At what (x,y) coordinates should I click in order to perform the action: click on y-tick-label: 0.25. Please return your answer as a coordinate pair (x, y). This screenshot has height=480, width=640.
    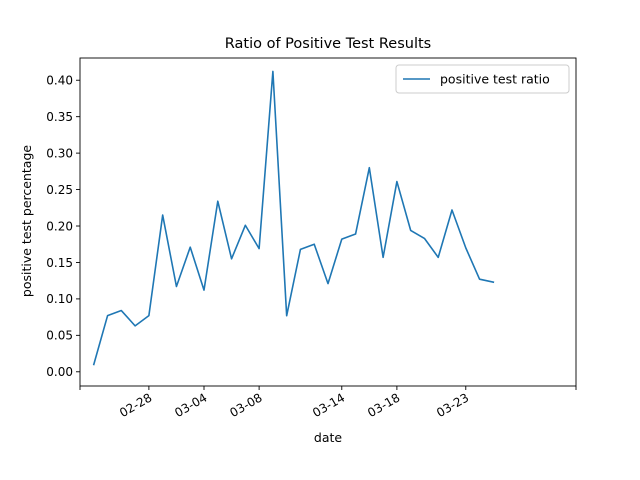
    Looking at the image, I should click on (59, 190).